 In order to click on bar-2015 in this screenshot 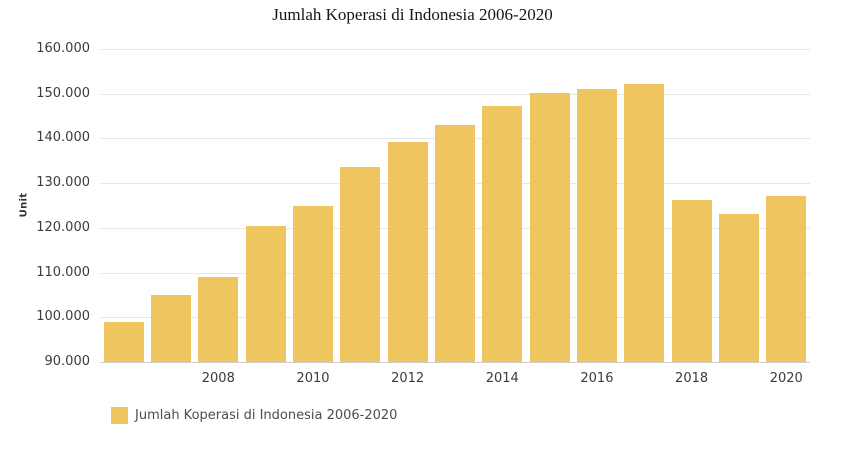, I will do `click(549, 227)`.